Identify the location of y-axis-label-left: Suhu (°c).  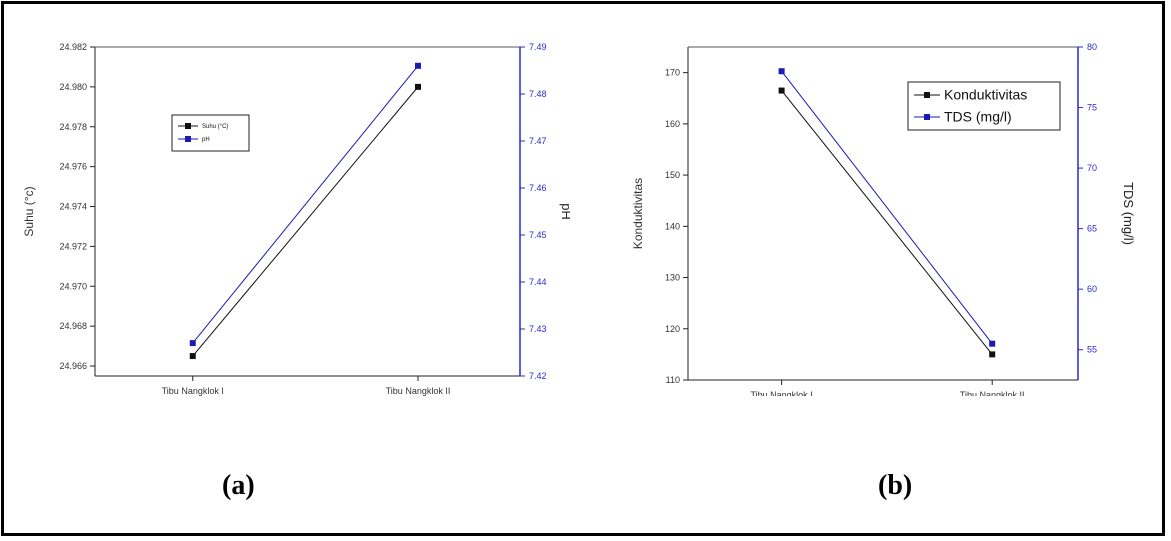
(29, 211).